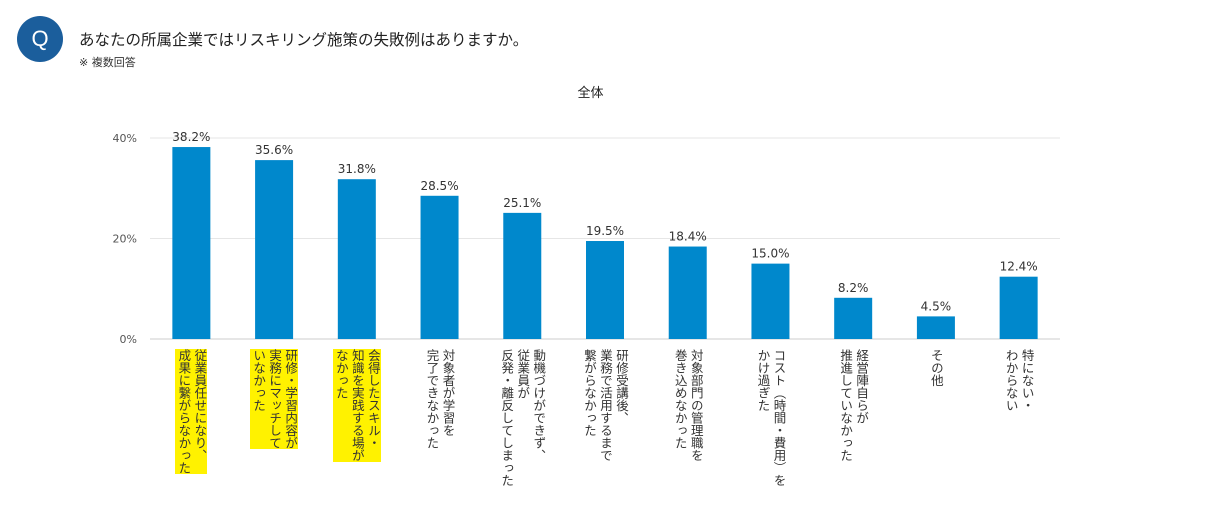 This screenshot has width=1213, height=517. I want to click on category-label-line: 研修・学習内容が, so click(290, 399).